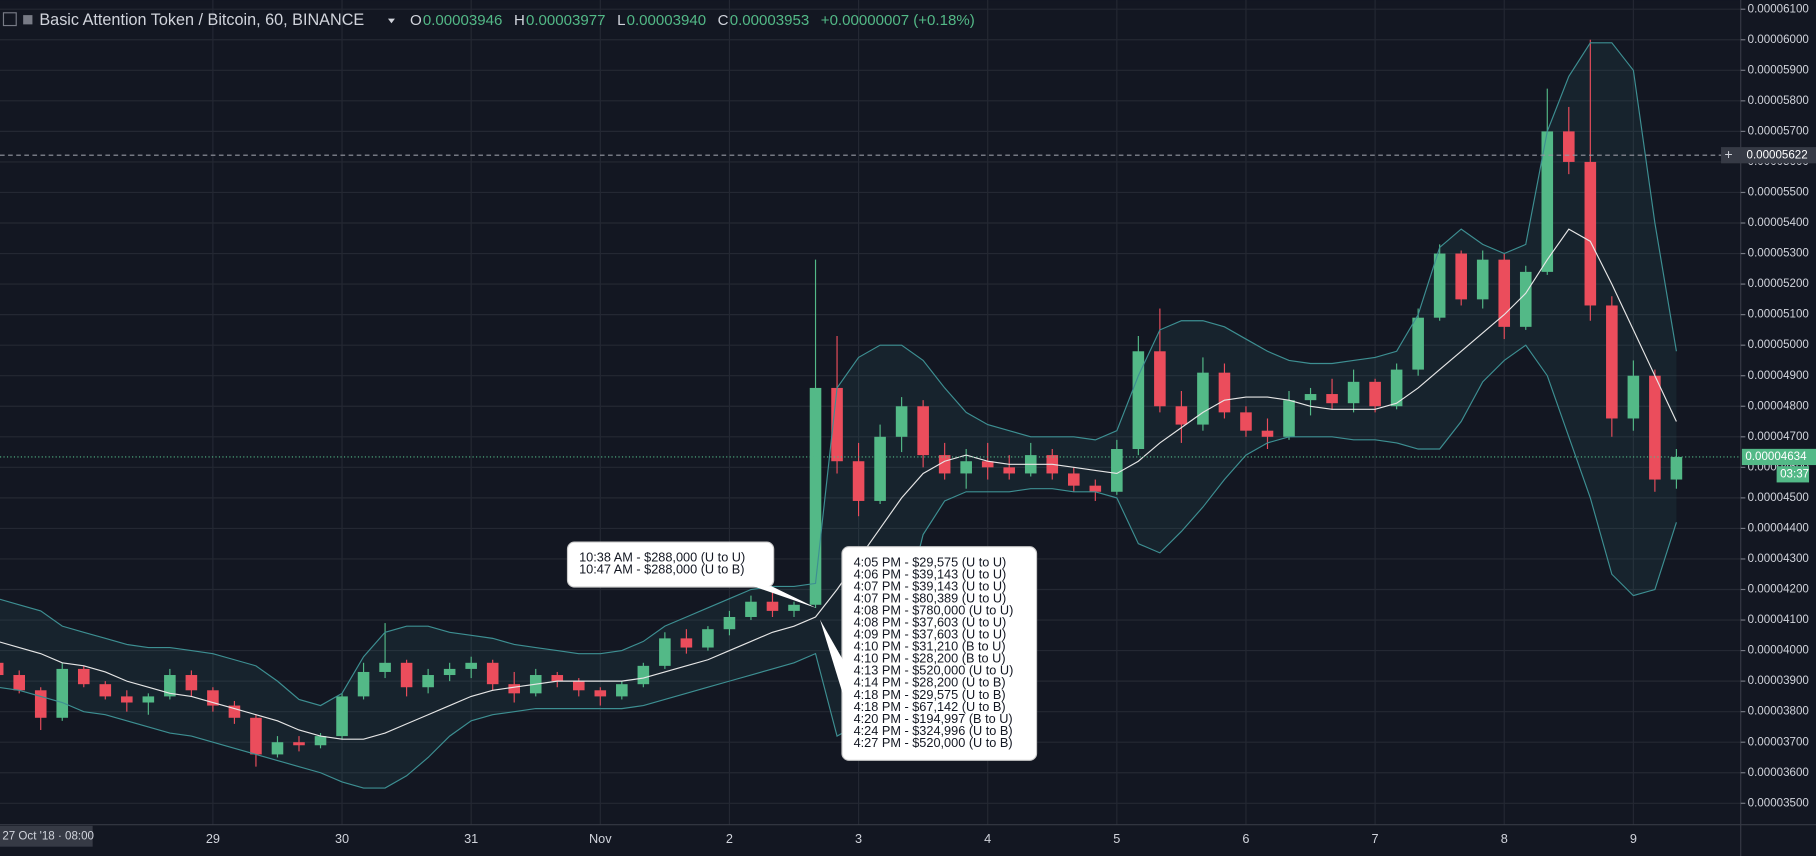 This screenshot has height=856, width=1816. I want to click on annotation-line: 10:47 AM - $288,000 (U to B), so click(661, 569).